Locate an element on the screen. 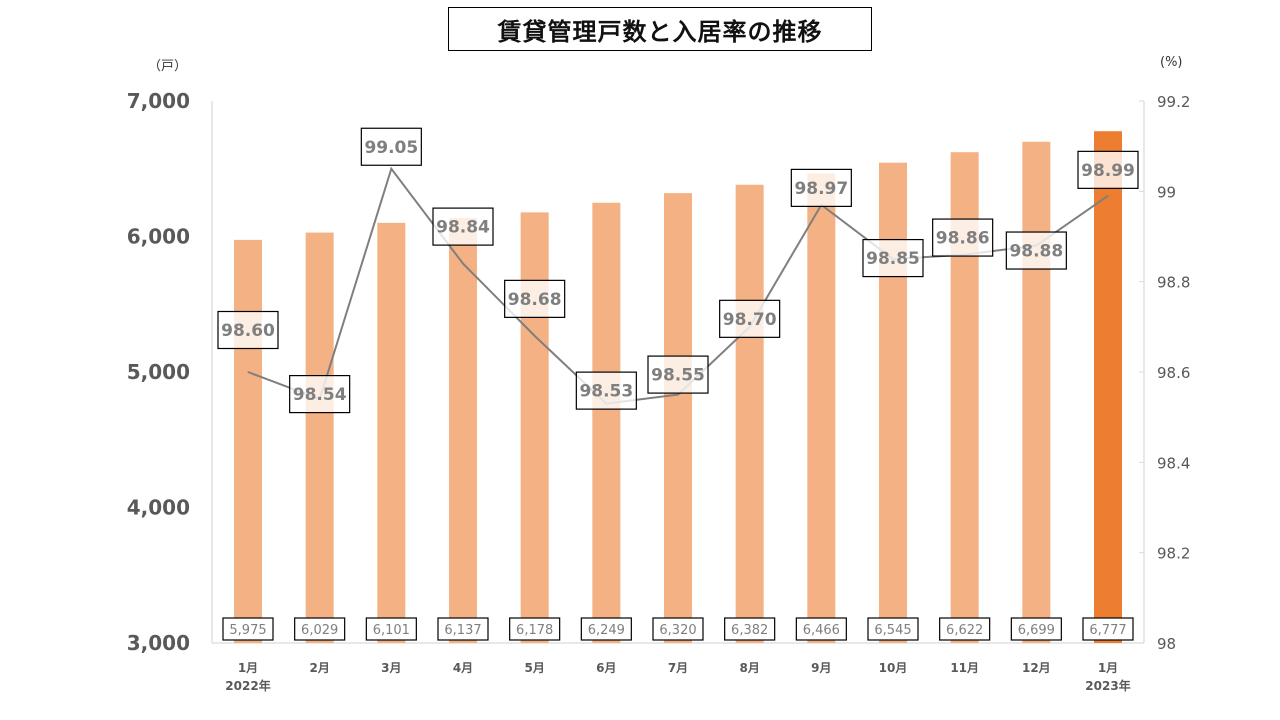  right-axis-unit: (%) is located at coordinates (1171, 62).